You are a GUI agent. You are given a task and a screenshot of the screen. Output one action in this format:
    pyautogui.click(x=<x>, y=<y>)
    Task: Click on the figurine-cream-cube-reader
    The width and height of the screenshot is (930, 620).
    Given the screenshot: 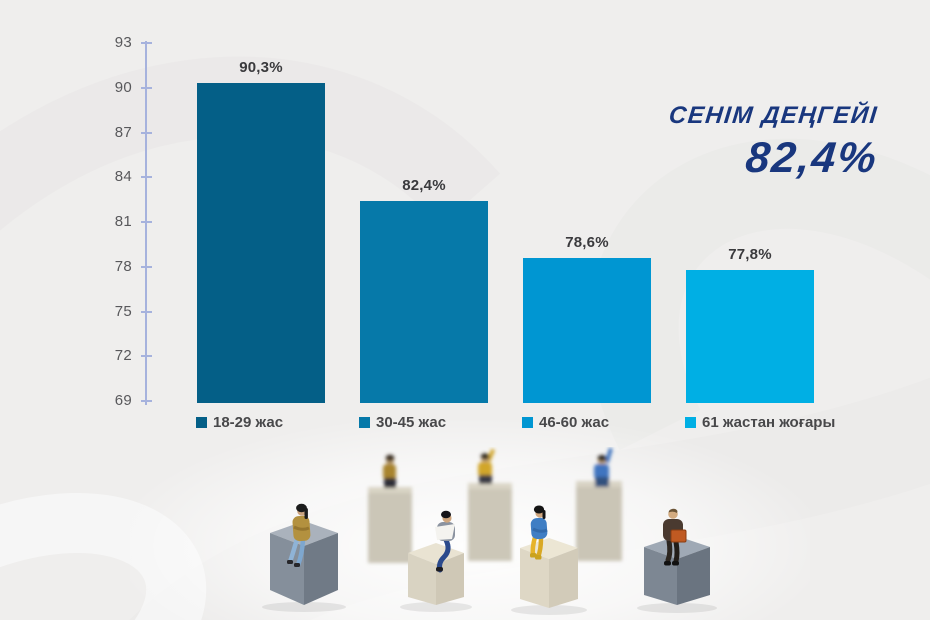 What is the action you would take?
    pyautogui.click(x=436, y=561)
    